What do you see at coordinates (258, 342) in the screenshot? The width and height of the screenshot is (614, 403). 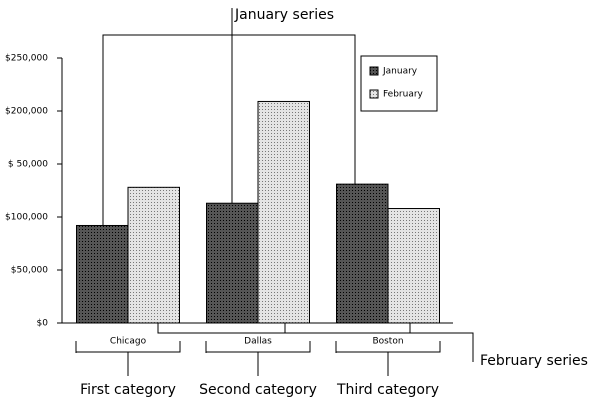 I see `x-tick-label: Dallas` at bounding box center [258, 342].